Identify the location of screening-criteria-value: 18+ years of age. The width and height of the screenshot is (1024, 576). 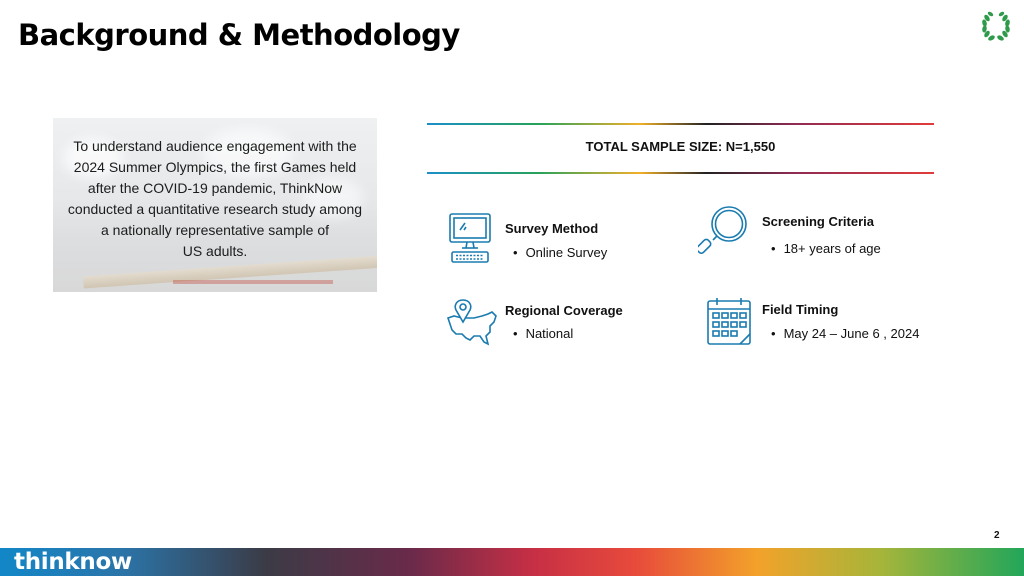
(832, 248).